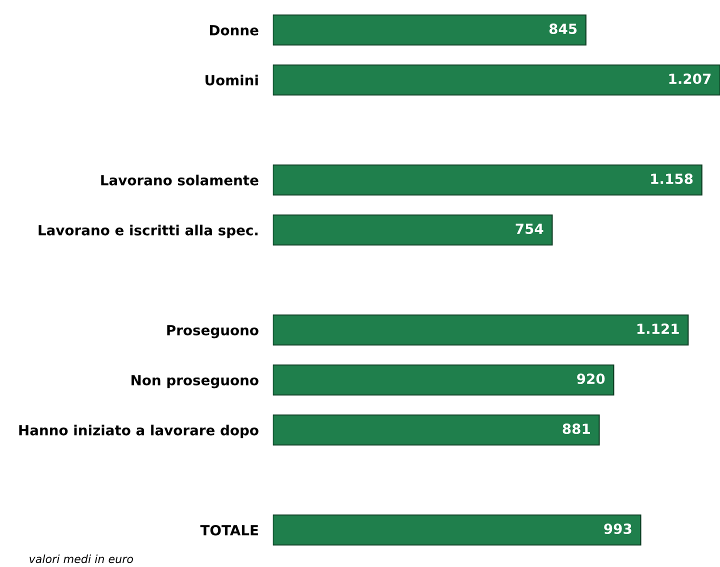 Image resolution: width=720 pixels, height=567 pixels. I want to click on data-label: 1.121, so click(658, 329).